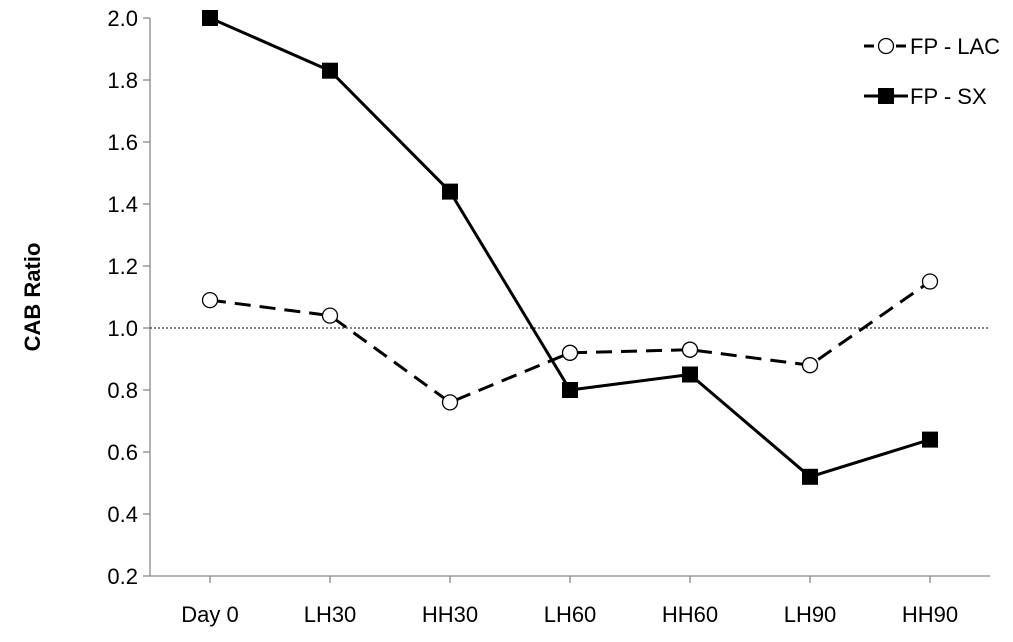  What do you see at coordinates (930, 614) in the screenshot?
I see `x-tick-label: HH90` at bounding box center [930, 614].